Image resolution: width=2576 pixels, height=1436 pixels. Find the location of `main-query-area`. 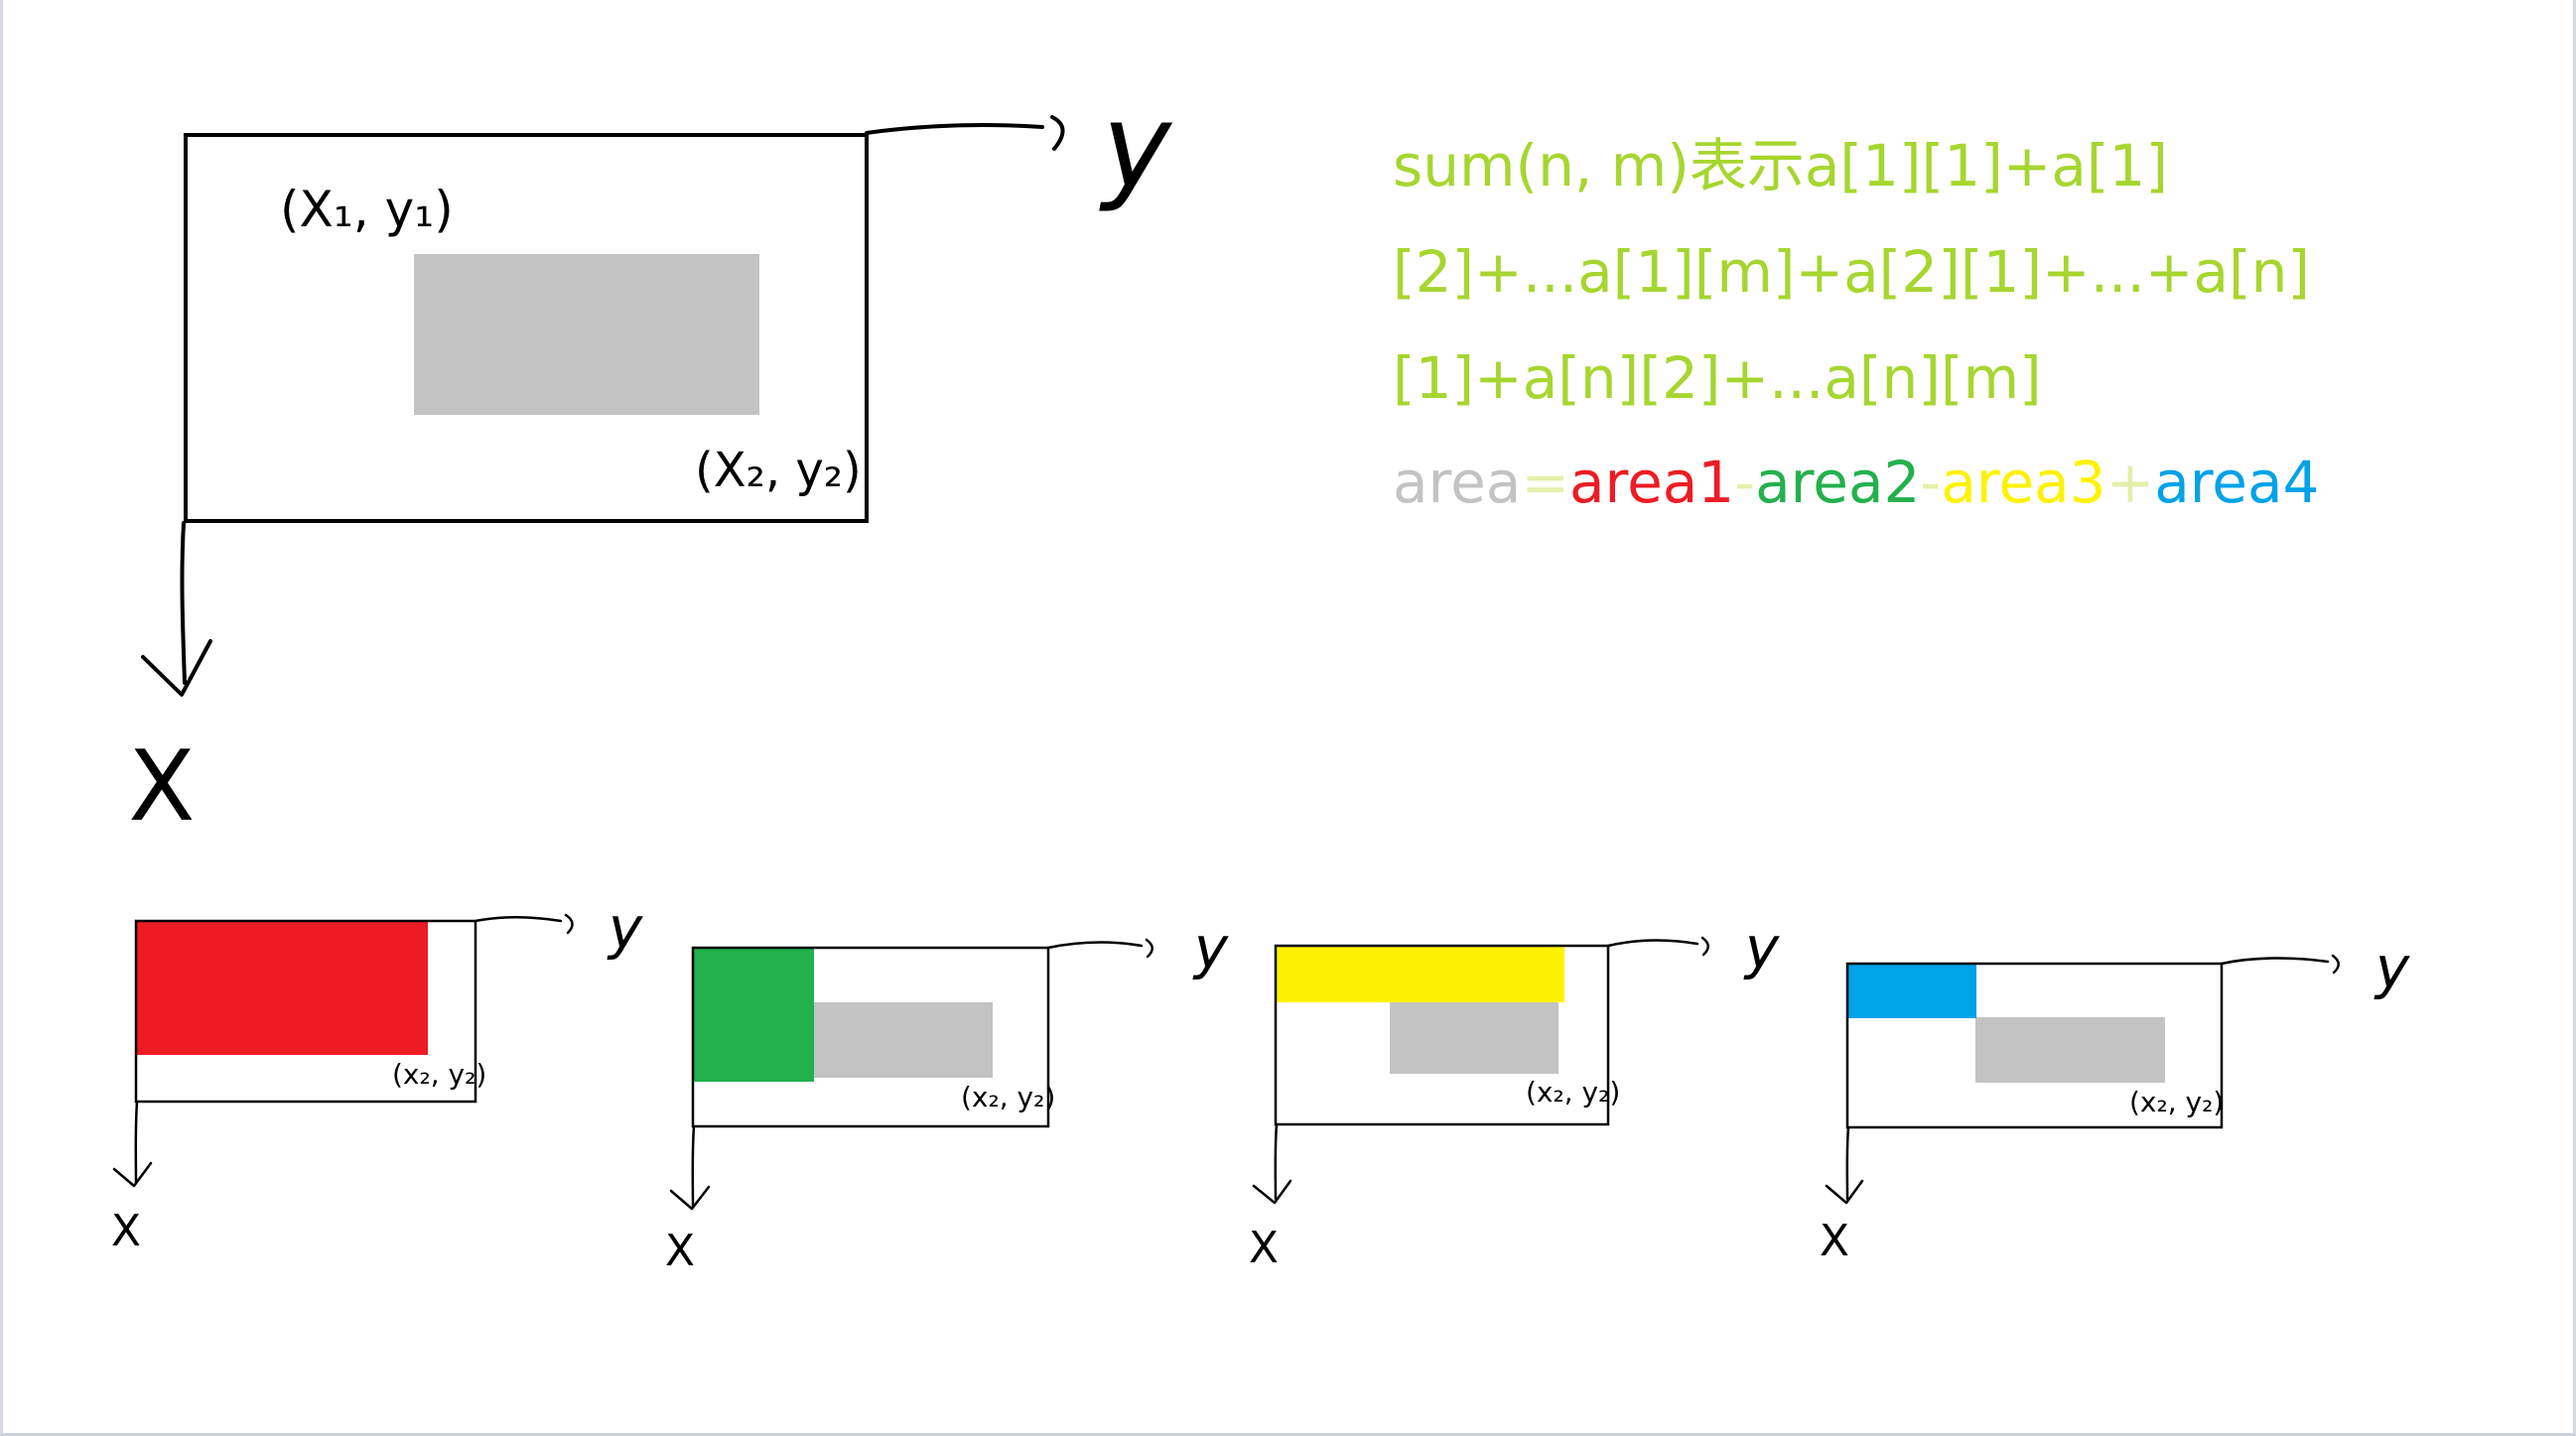

main-query-area is located at coordinates (586, 335).